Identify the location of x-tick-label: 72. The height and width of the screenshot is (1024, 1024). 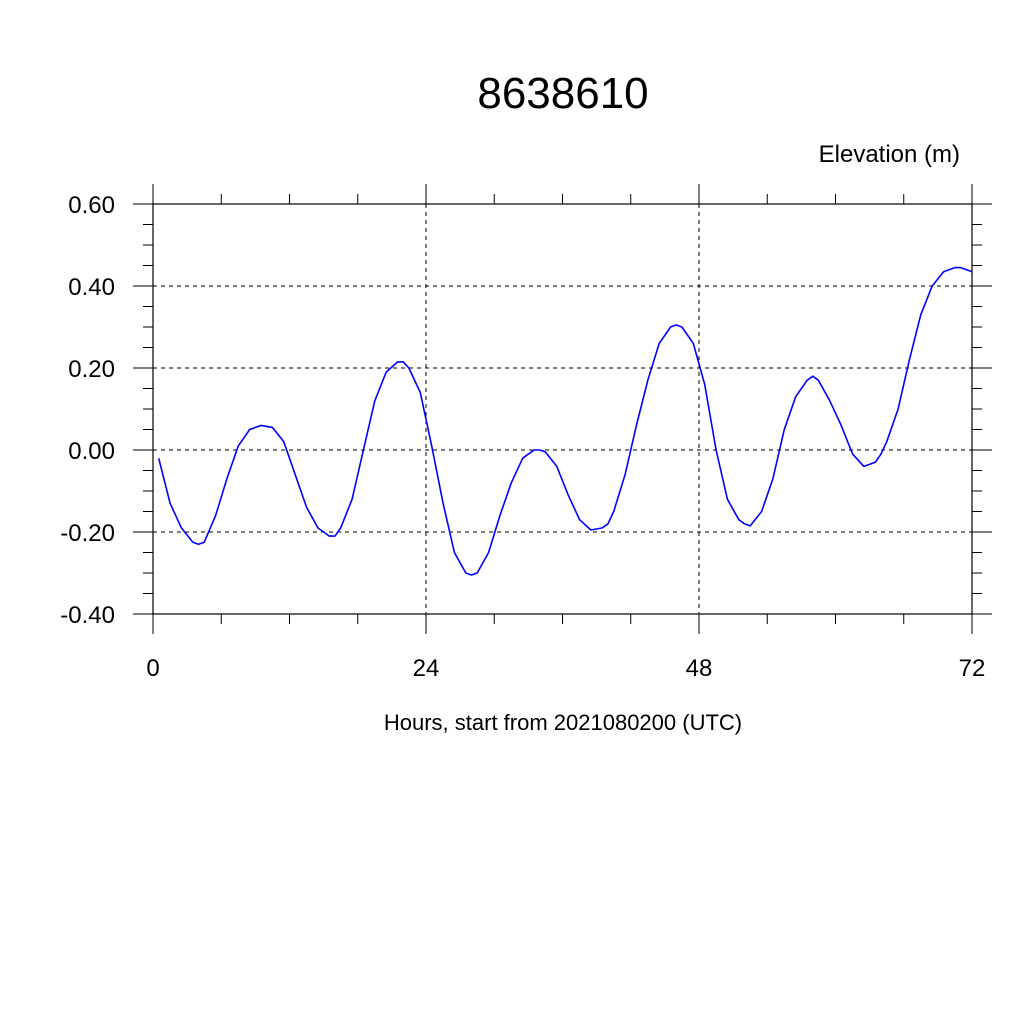
(972, 668).